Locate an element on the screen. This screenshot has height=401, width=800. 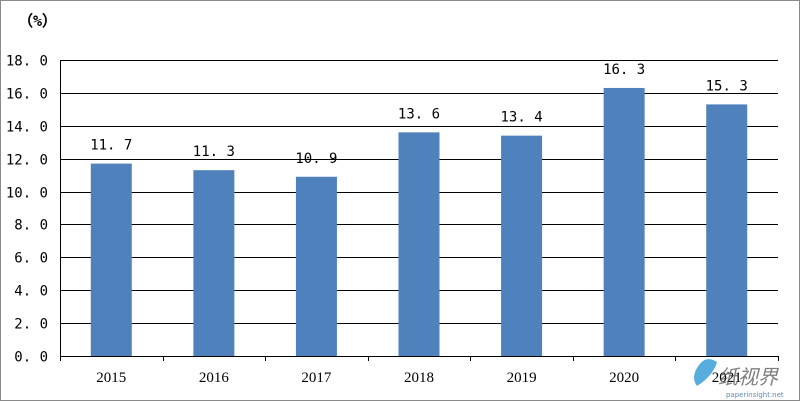
x-tick-label: 2019 is located at coordinates (522, 378).